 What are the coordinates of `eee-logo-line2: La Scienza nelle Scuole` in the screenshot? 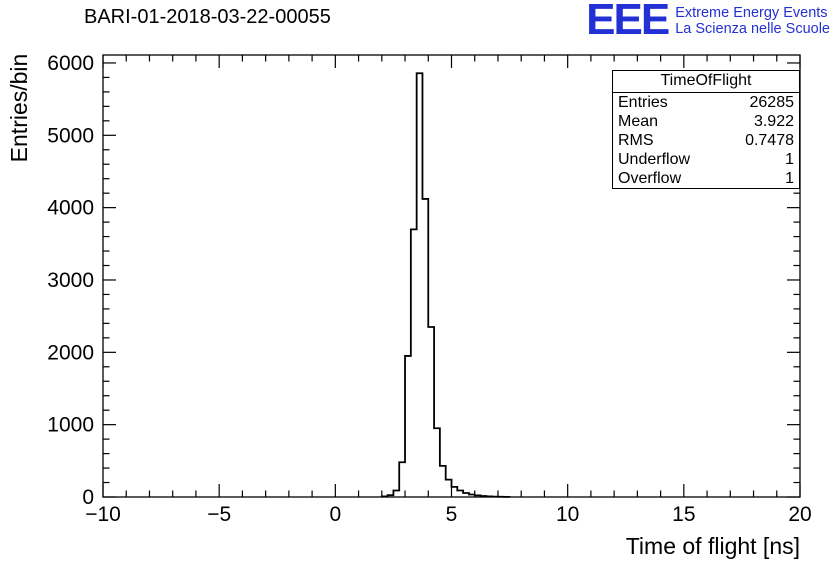 It's located at (752, 29).